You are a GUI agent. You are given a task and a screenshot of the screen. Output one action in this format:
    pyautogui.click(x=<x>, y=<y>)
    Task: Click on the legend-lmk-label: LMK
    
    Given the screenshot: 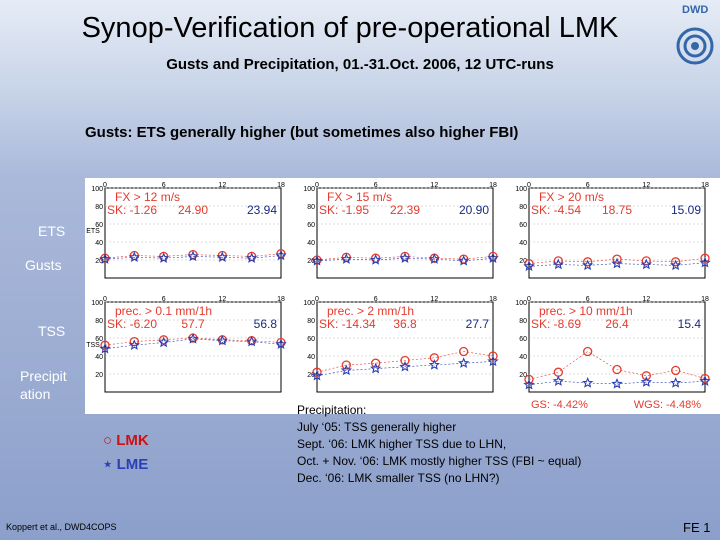 What is the action you would take?
    pyautogui.click(x=132, y=440)
    